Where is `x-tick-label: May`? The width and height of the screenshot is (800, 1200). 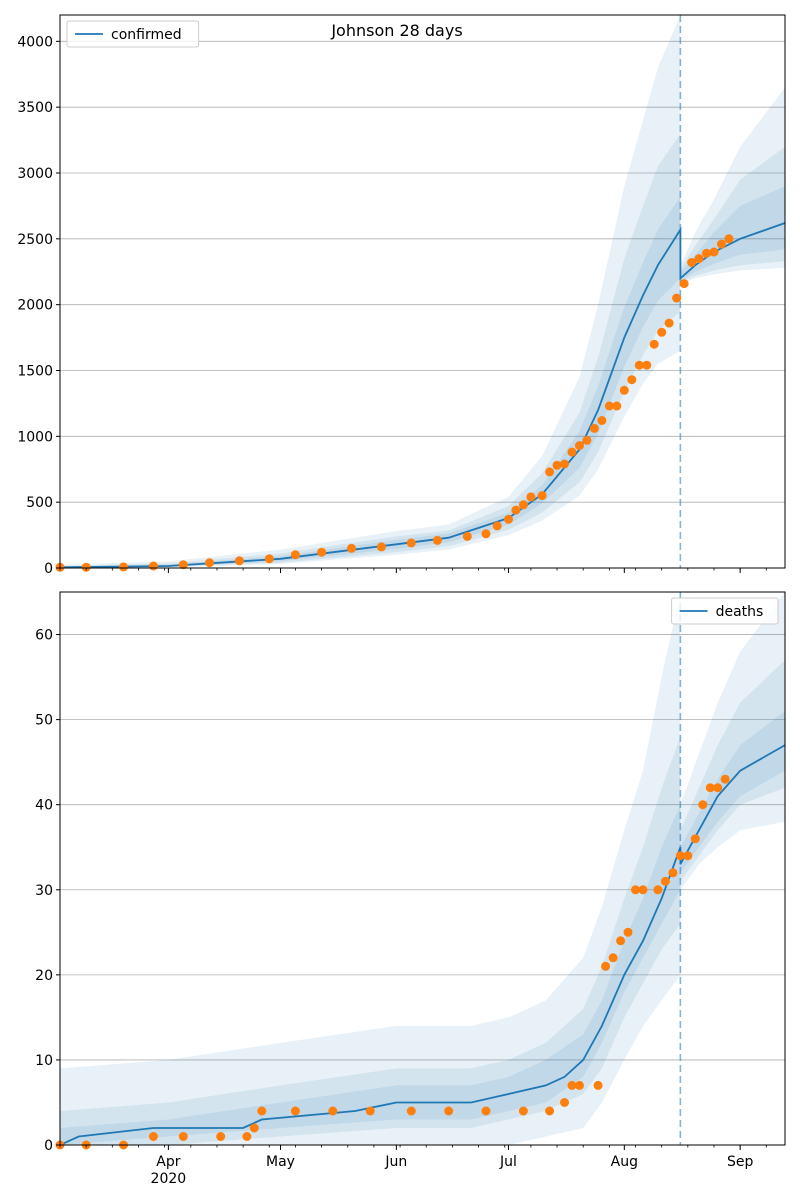
x-tick-label: May is located at coordinates (280, 1162).